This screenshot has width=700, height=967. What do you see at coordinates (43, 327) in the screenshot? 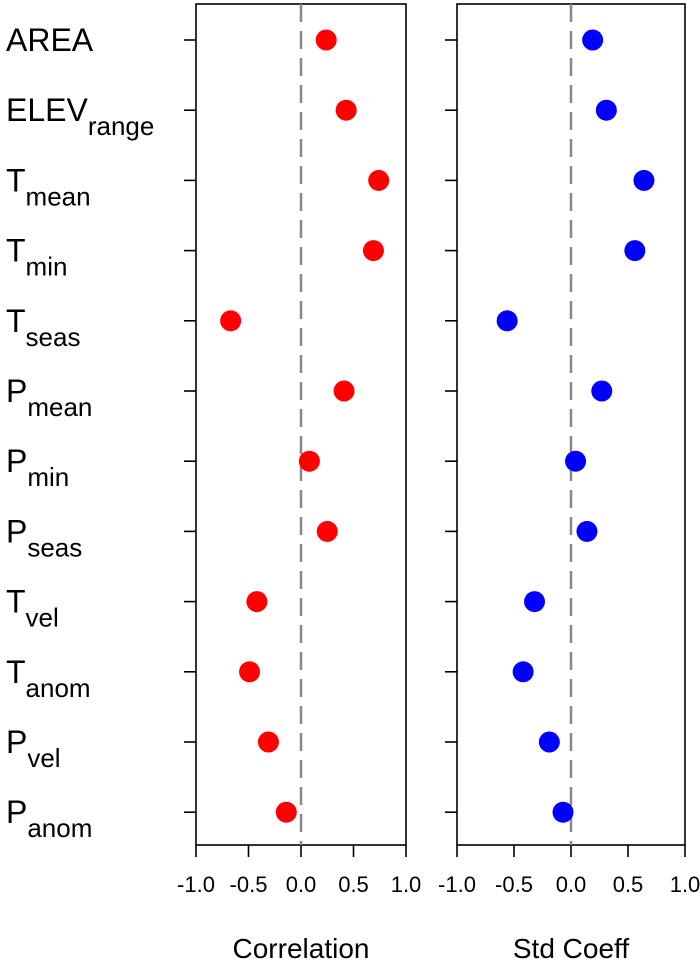
I see `variable-label-t-seas: Tseas` at bounding box center [43, 327].